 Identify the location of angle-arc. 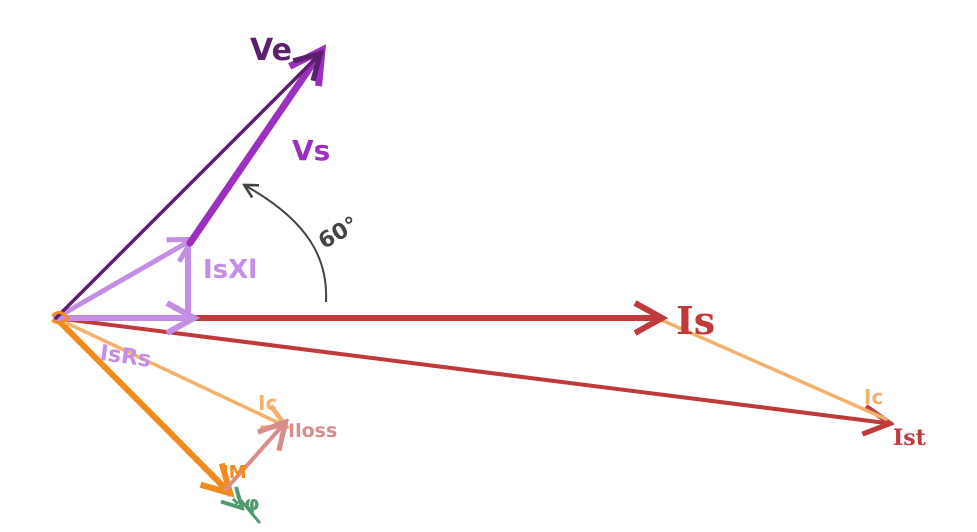
(287, 244).